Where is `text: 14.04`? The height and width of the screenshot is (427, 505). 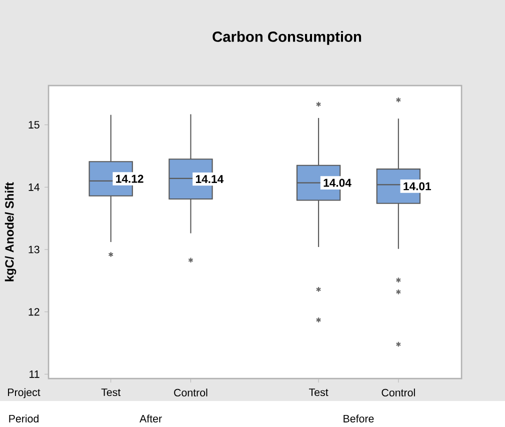
text: 14.04 is located at coordinates (338, 182).